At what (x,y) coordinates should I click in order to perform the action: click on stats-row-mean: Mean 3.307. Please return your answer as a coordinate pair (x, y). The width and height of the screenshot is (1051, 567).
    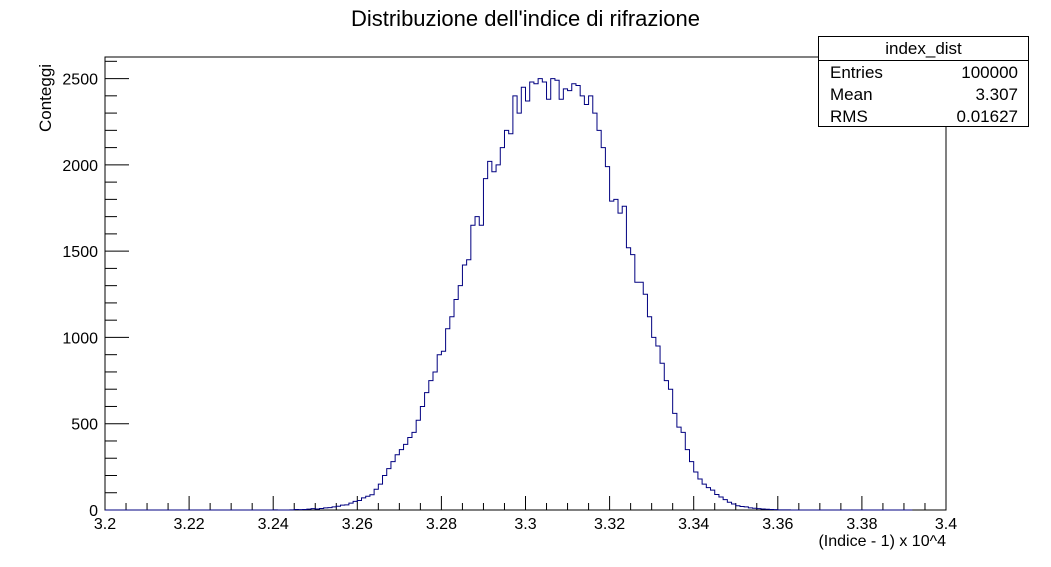
    Looking at the image, I should click on (923, 94).